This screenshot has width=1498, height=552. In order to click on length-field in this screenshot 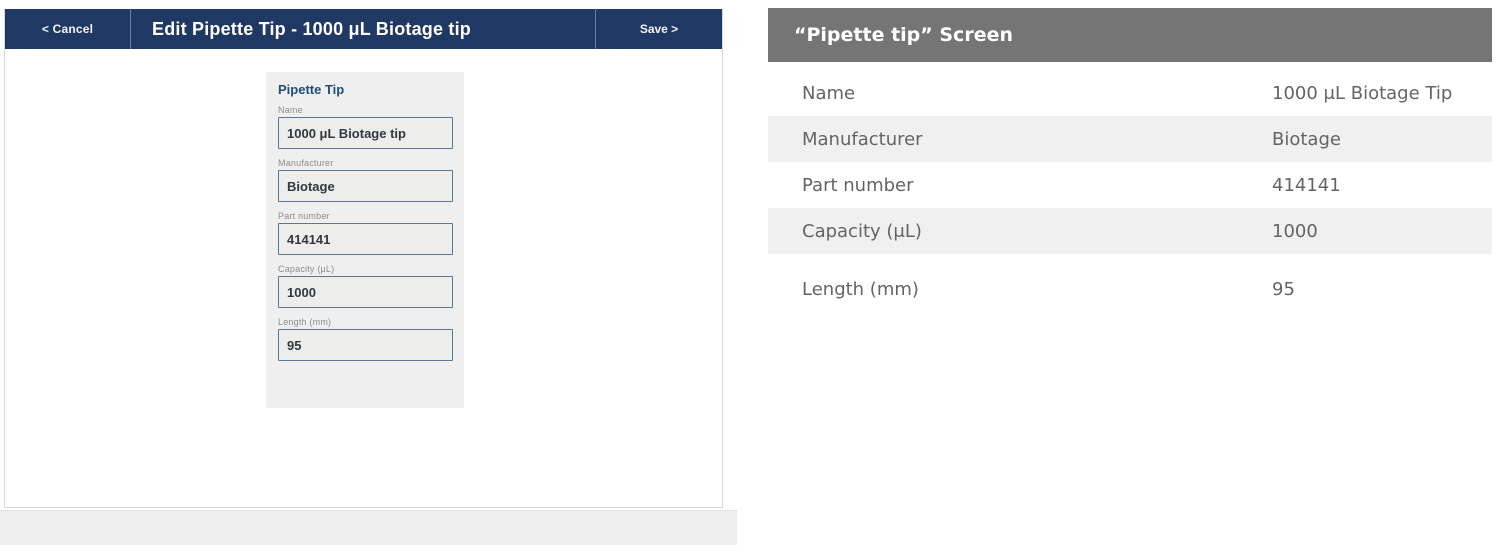, I will do `click(365, 345)`.